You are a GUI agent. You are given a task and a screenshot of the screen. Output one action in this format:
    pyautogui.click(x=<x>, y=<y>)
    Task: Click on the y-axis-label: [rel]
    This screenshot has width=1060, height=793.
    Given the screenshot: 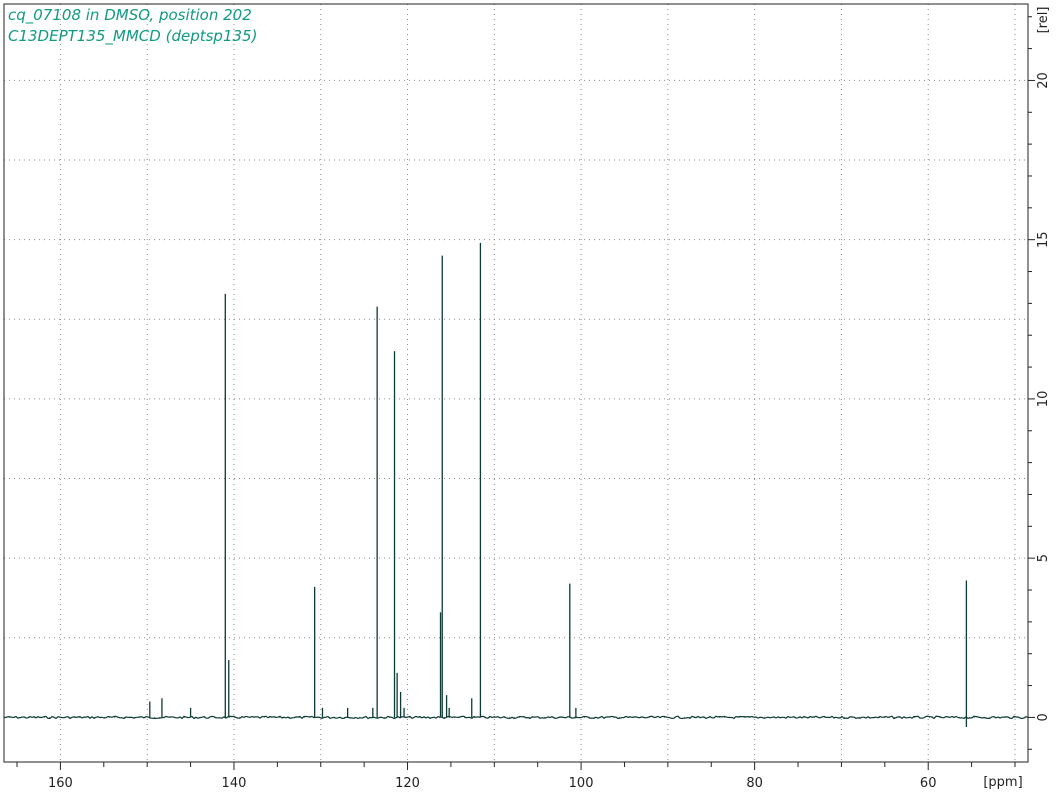 What is the action you would take?
    pyautogui.click(x=1043, y=20)
    